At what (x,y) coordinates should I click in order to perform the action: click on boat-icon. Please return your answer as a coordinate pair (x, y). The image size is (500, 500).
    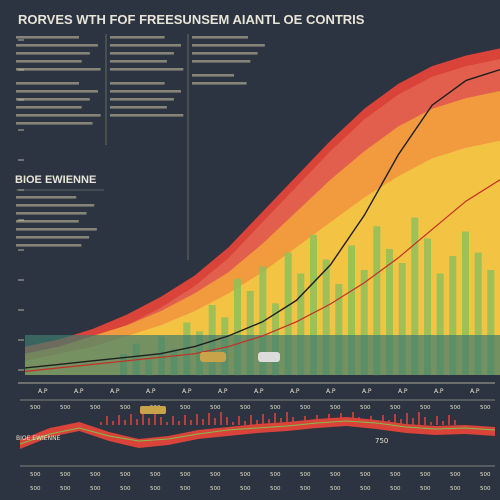
    Looking at the image, I should click on (153, 410).